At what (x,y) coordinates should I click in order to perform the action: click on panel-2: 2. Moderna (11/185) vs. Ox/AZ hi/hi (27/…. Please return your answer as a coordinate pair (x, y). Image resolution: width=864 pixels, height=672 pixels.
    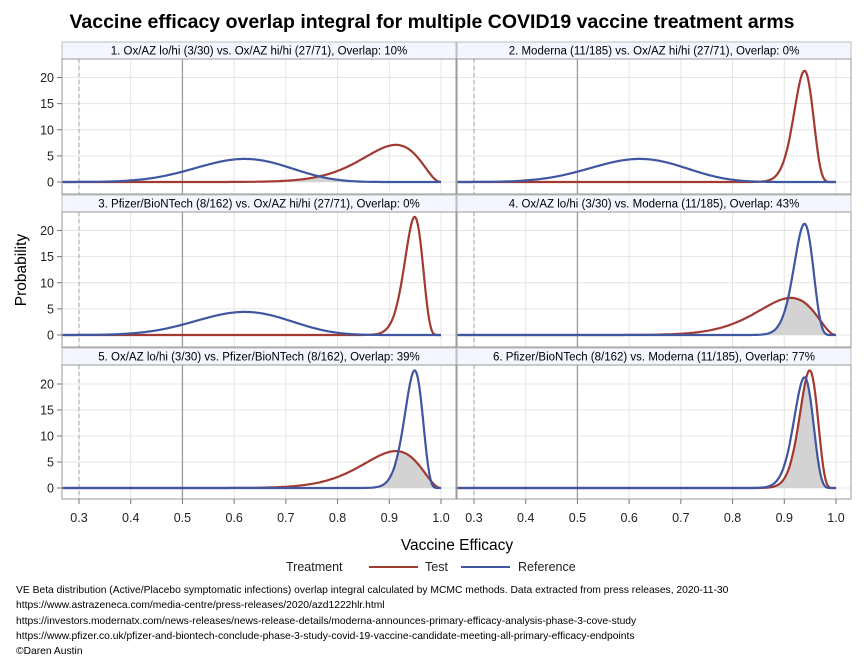
    Looking at the image, I should click on (654, 118).